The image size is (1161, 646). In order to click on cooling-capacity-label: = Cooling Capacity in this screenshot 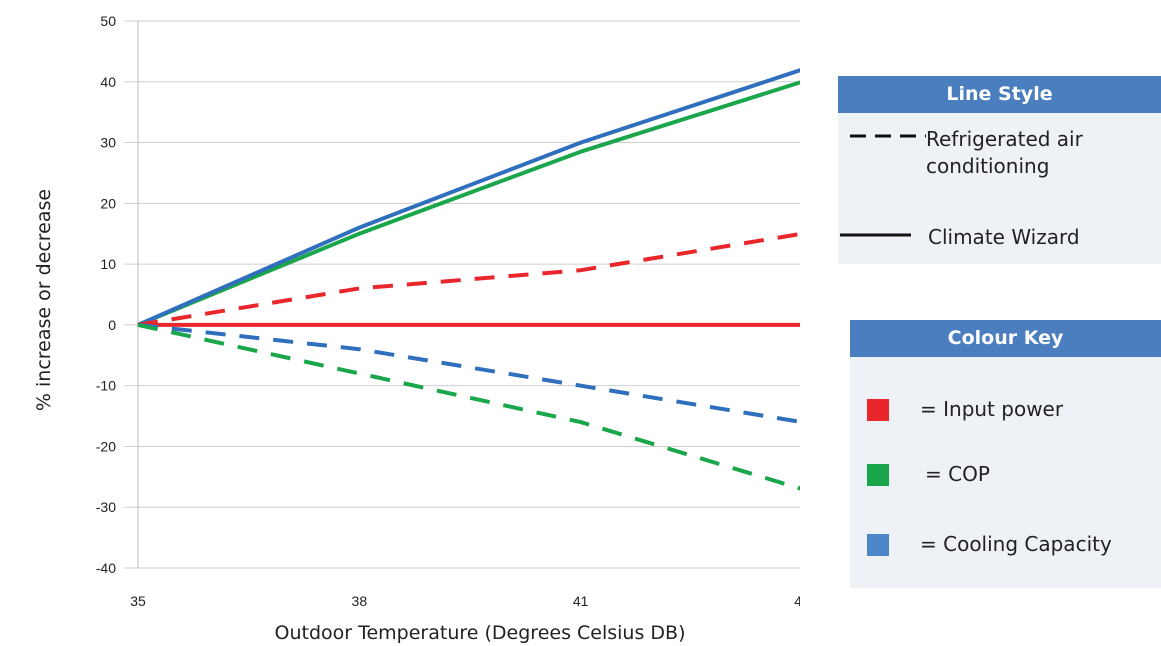, I will do `click(1016, 544)`.